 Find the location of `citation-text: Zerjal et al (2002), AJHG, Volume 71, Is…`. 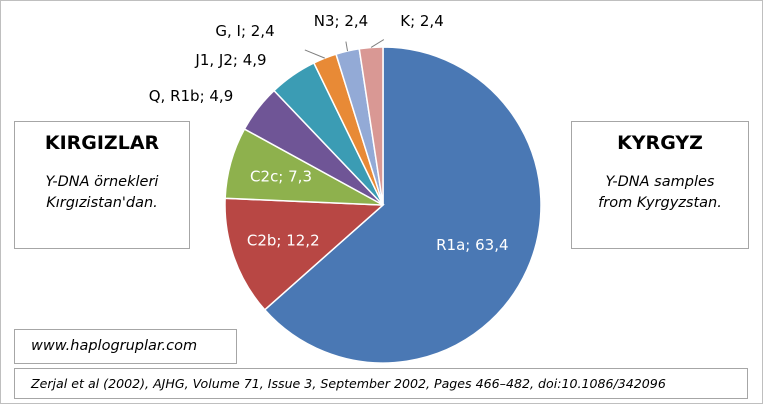

citation-text: Zerjal et al (2002), AJHG, Volume 71, Is… is located at coordinates (348, 383).